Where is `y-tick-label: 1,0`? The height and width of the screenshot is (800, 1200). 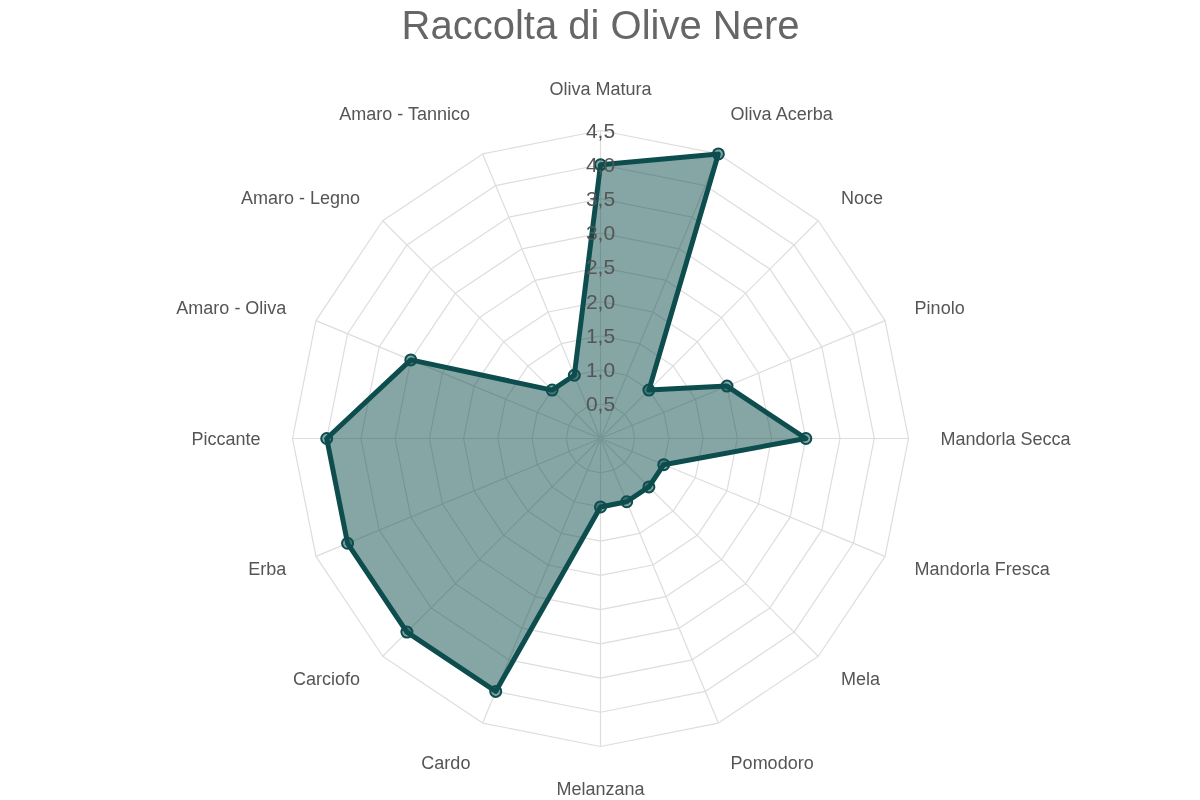
y-tick-label: 1,0 is located at coordinates (600, 370).